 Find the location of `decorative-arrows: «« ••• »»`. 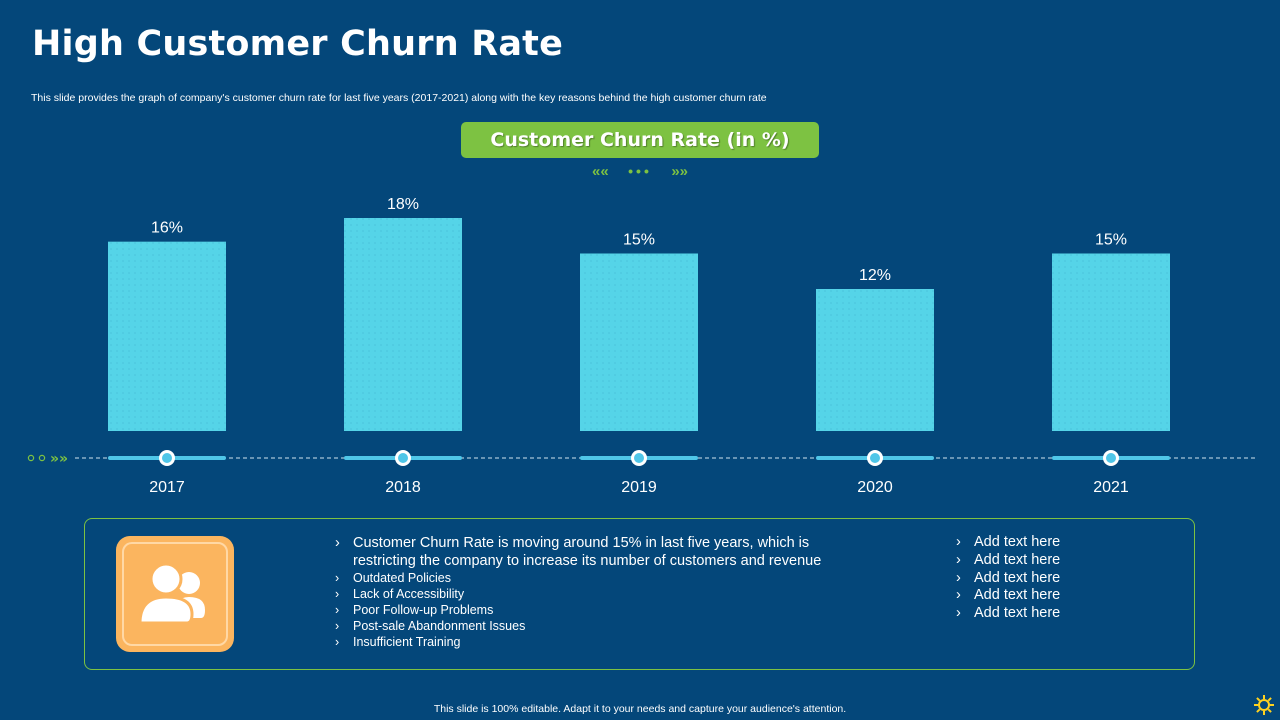

decorative-arrows: «« ••• »» is located at coordinates (640, 171).